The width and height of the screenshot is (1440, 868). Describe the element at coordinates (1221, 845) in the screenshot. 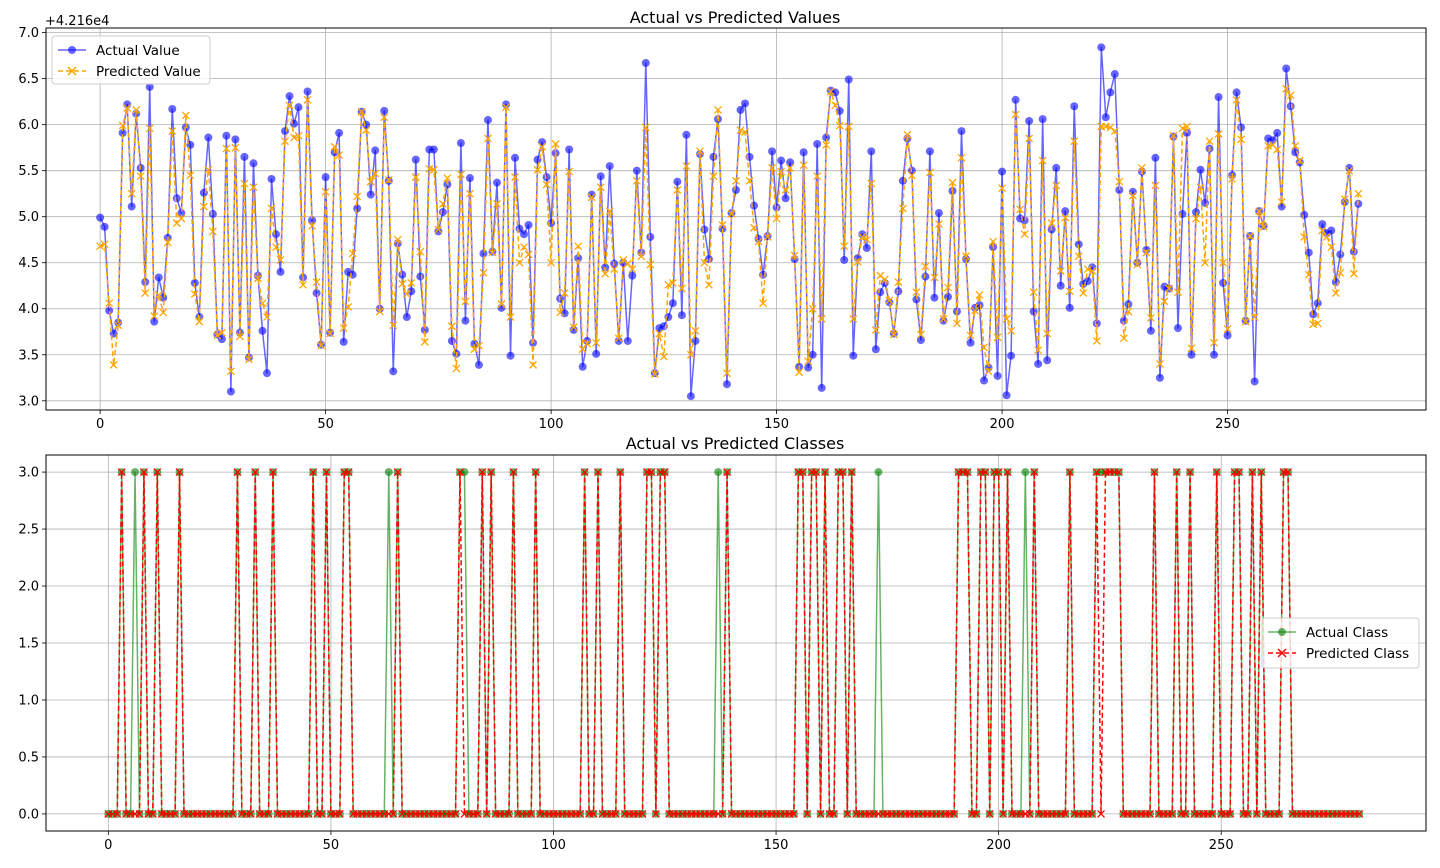

I see `x-tick-label: 250` at that location.